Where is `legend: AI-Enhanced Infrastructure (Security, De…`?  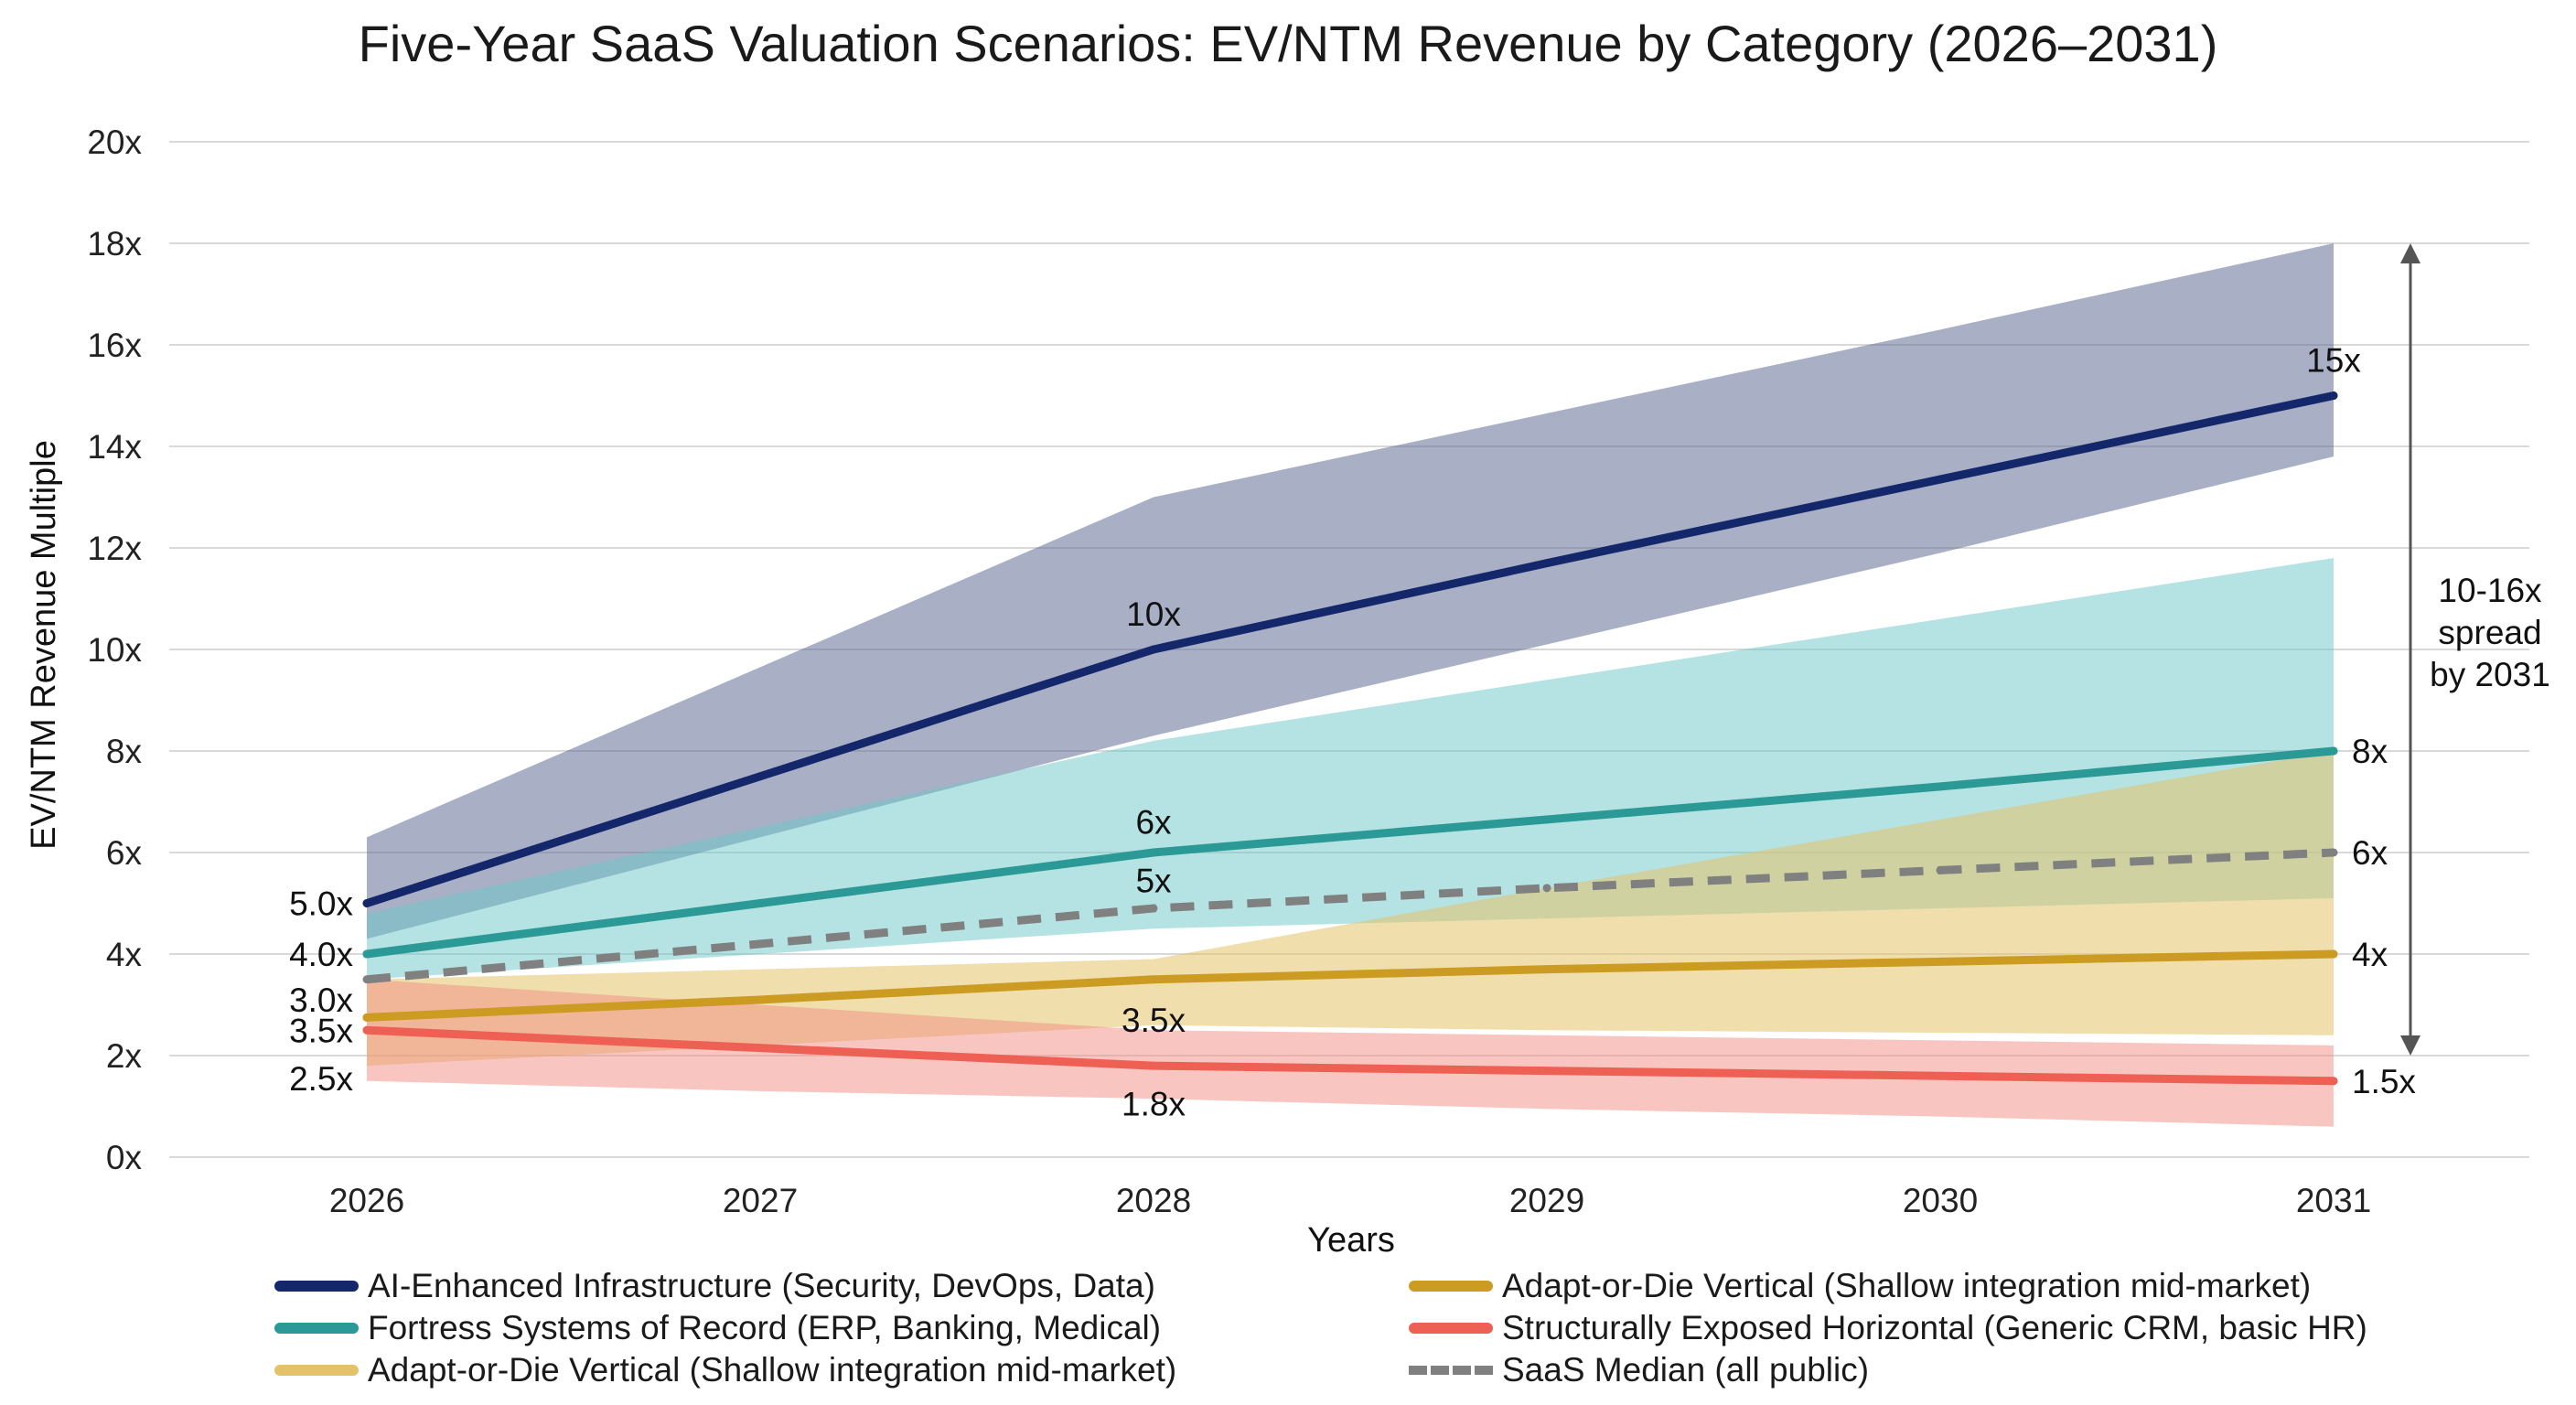 legend: AI-Enhanced Infrastructure (Security, De… is located at coordinates (1372, 1333).